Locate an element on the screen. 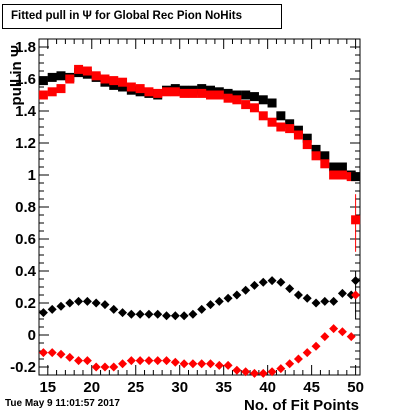 This screenshot has height=414, width=400. x-tick-label: 40 is located at coordinates (267, 387).